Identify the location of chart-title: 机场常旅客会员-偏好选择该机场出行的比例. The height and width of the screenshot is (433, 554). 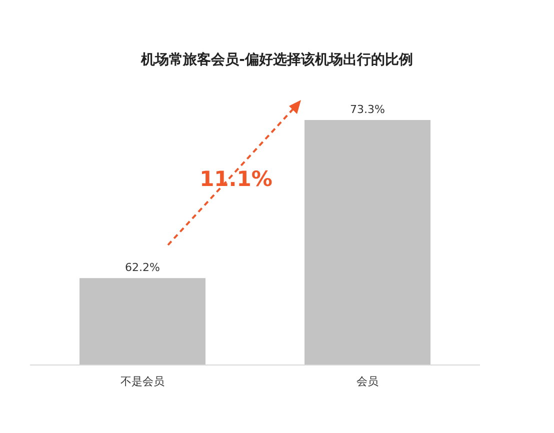
(276, 59).